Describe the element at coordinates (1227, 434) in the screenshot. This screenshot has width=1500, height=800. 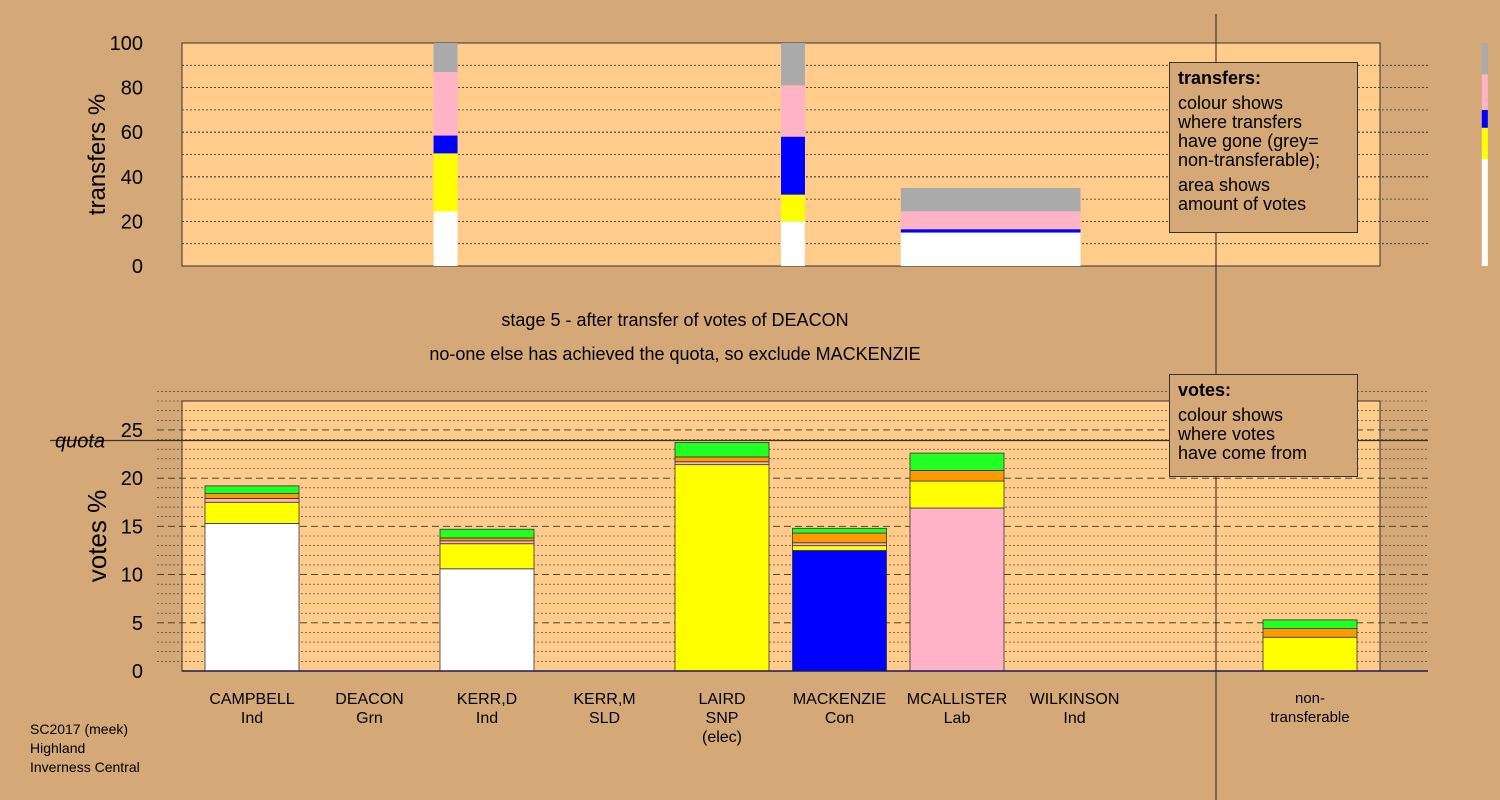
I see `legend-line: where votes` at that location.